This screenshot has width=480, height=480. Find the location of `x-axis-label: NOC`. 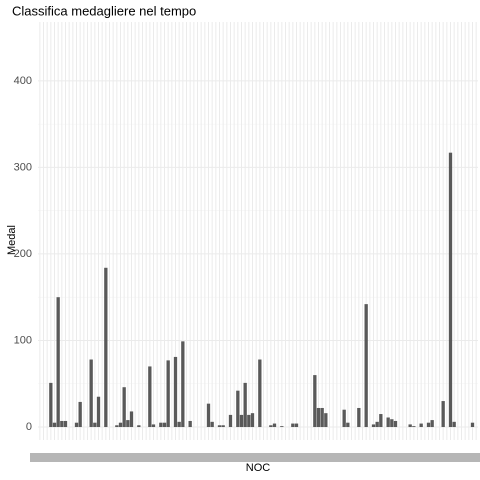

x-axis-label: NOC is located at coordinates (258, 468).